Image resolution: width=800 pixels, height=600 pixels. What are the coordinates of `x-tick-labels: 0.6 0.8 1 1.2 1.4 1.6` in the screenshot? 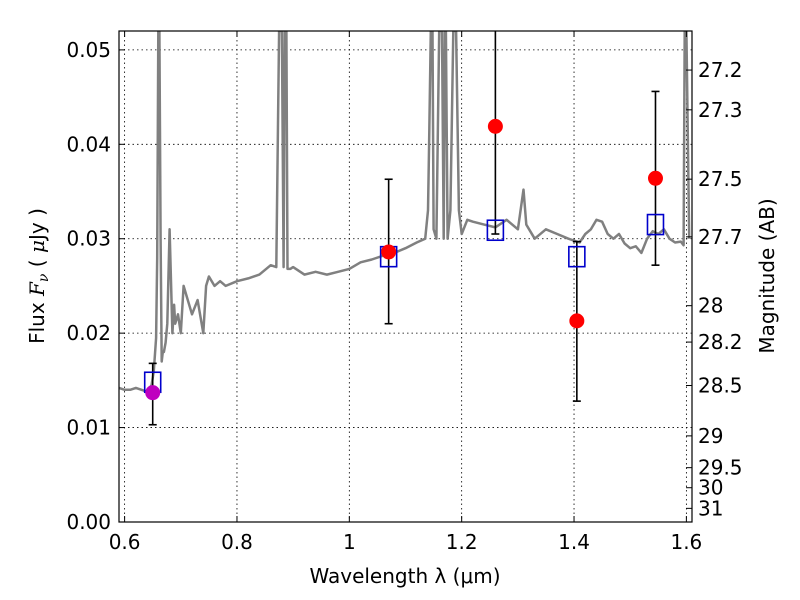 It's located at (406, 542).